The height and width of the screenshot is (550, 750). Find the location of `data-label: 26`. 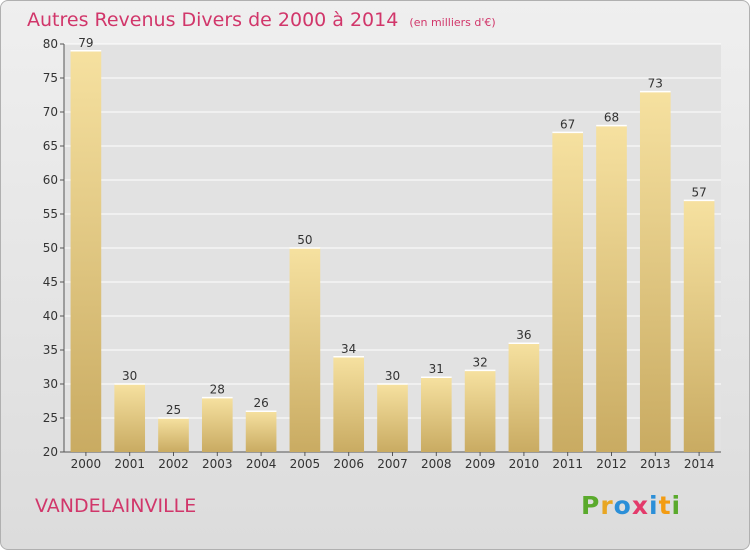

data-label: 26 is located at coordinates (260, 403).